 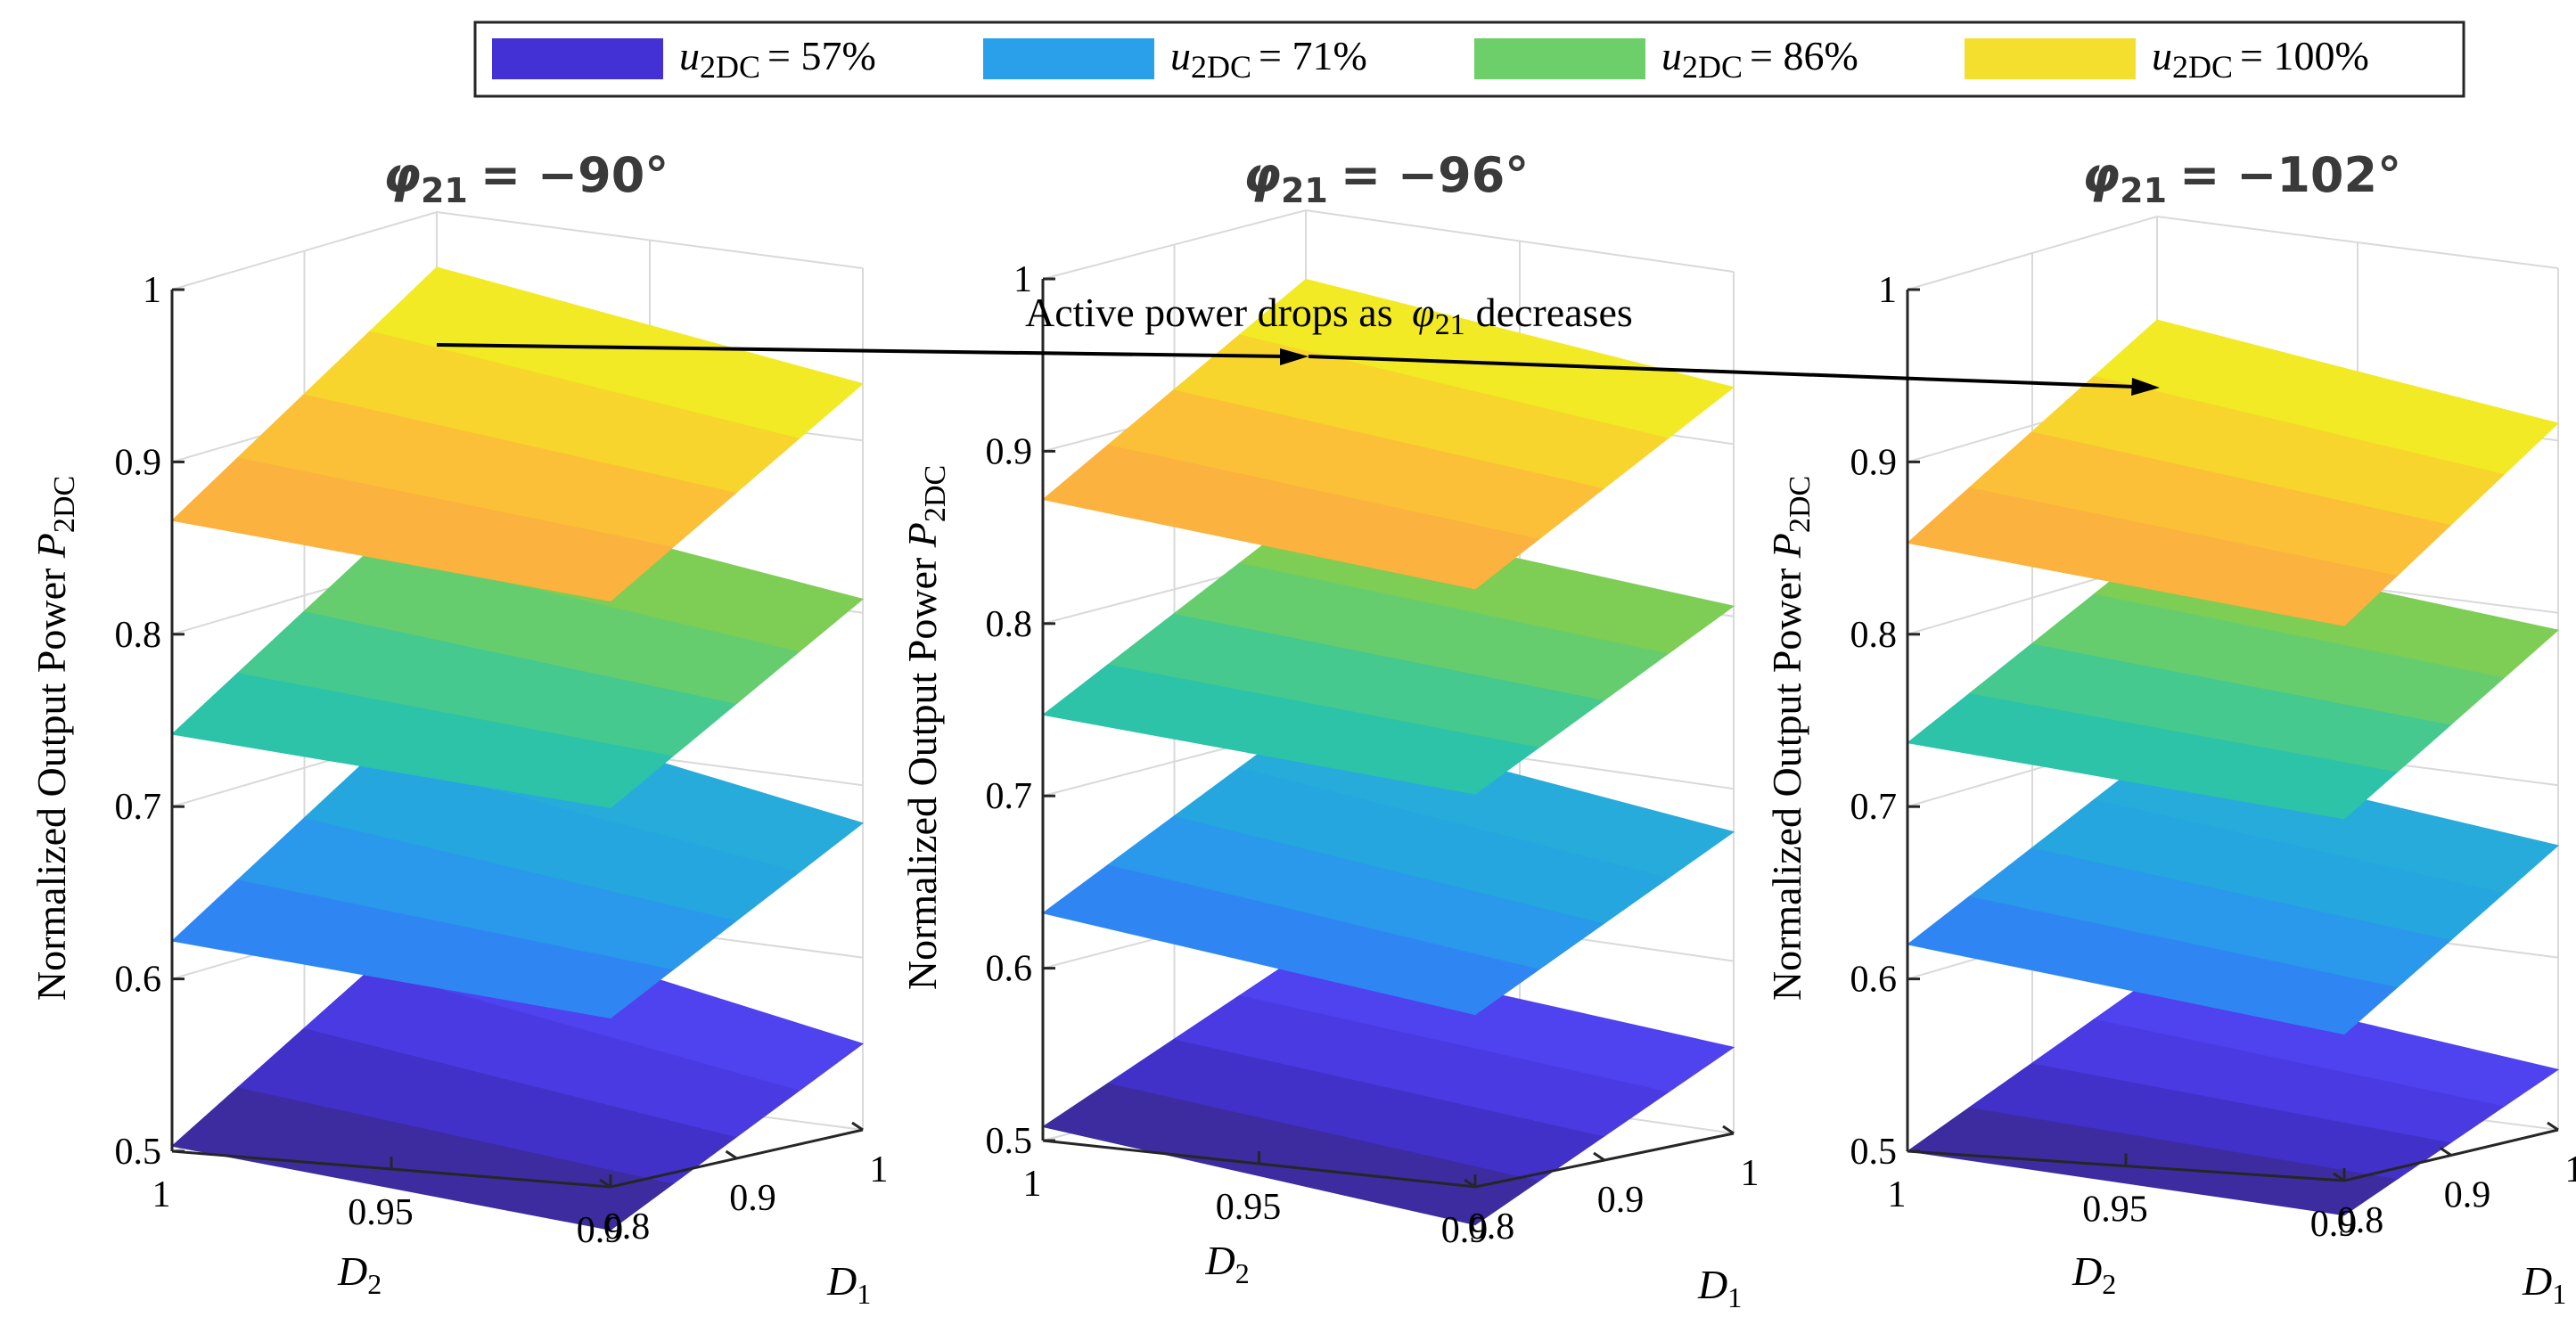 I want to click on legend-value-57: = 57%, so click(x=821, y=55).